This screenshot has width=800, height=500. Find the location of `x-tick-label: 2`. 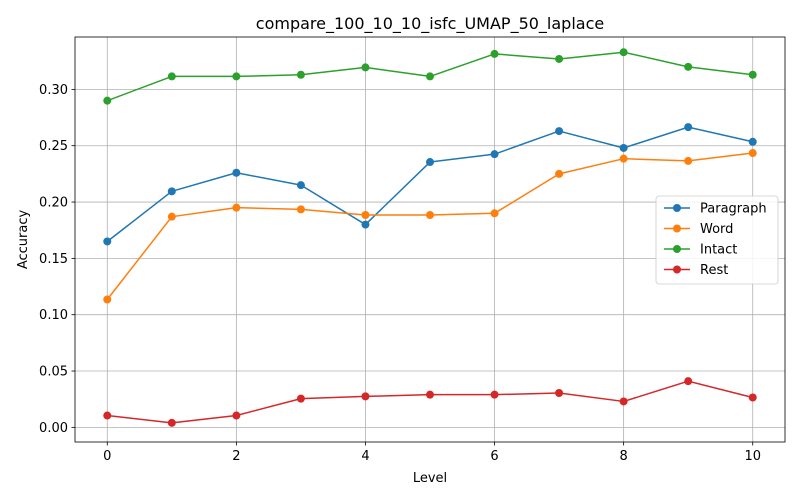

x-tick-label: 2 is located at coordinates (236, 456).